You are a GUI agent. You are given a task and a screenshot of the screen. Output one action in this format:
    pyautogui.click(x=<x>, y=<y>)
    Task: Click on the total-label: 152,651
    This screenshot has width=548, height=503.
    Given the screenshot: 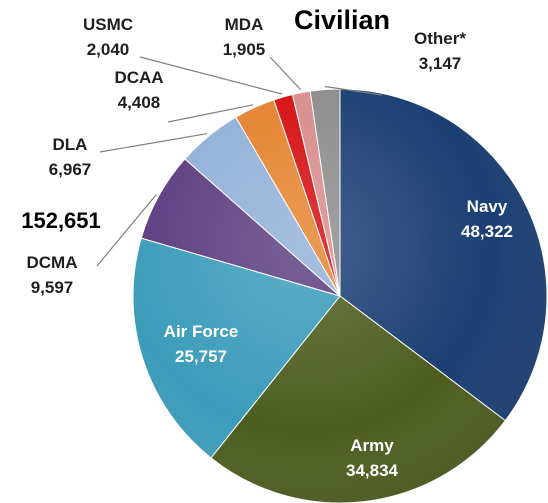 What is the action you would take?
    pyautogui.click(x=61, y=220)
    